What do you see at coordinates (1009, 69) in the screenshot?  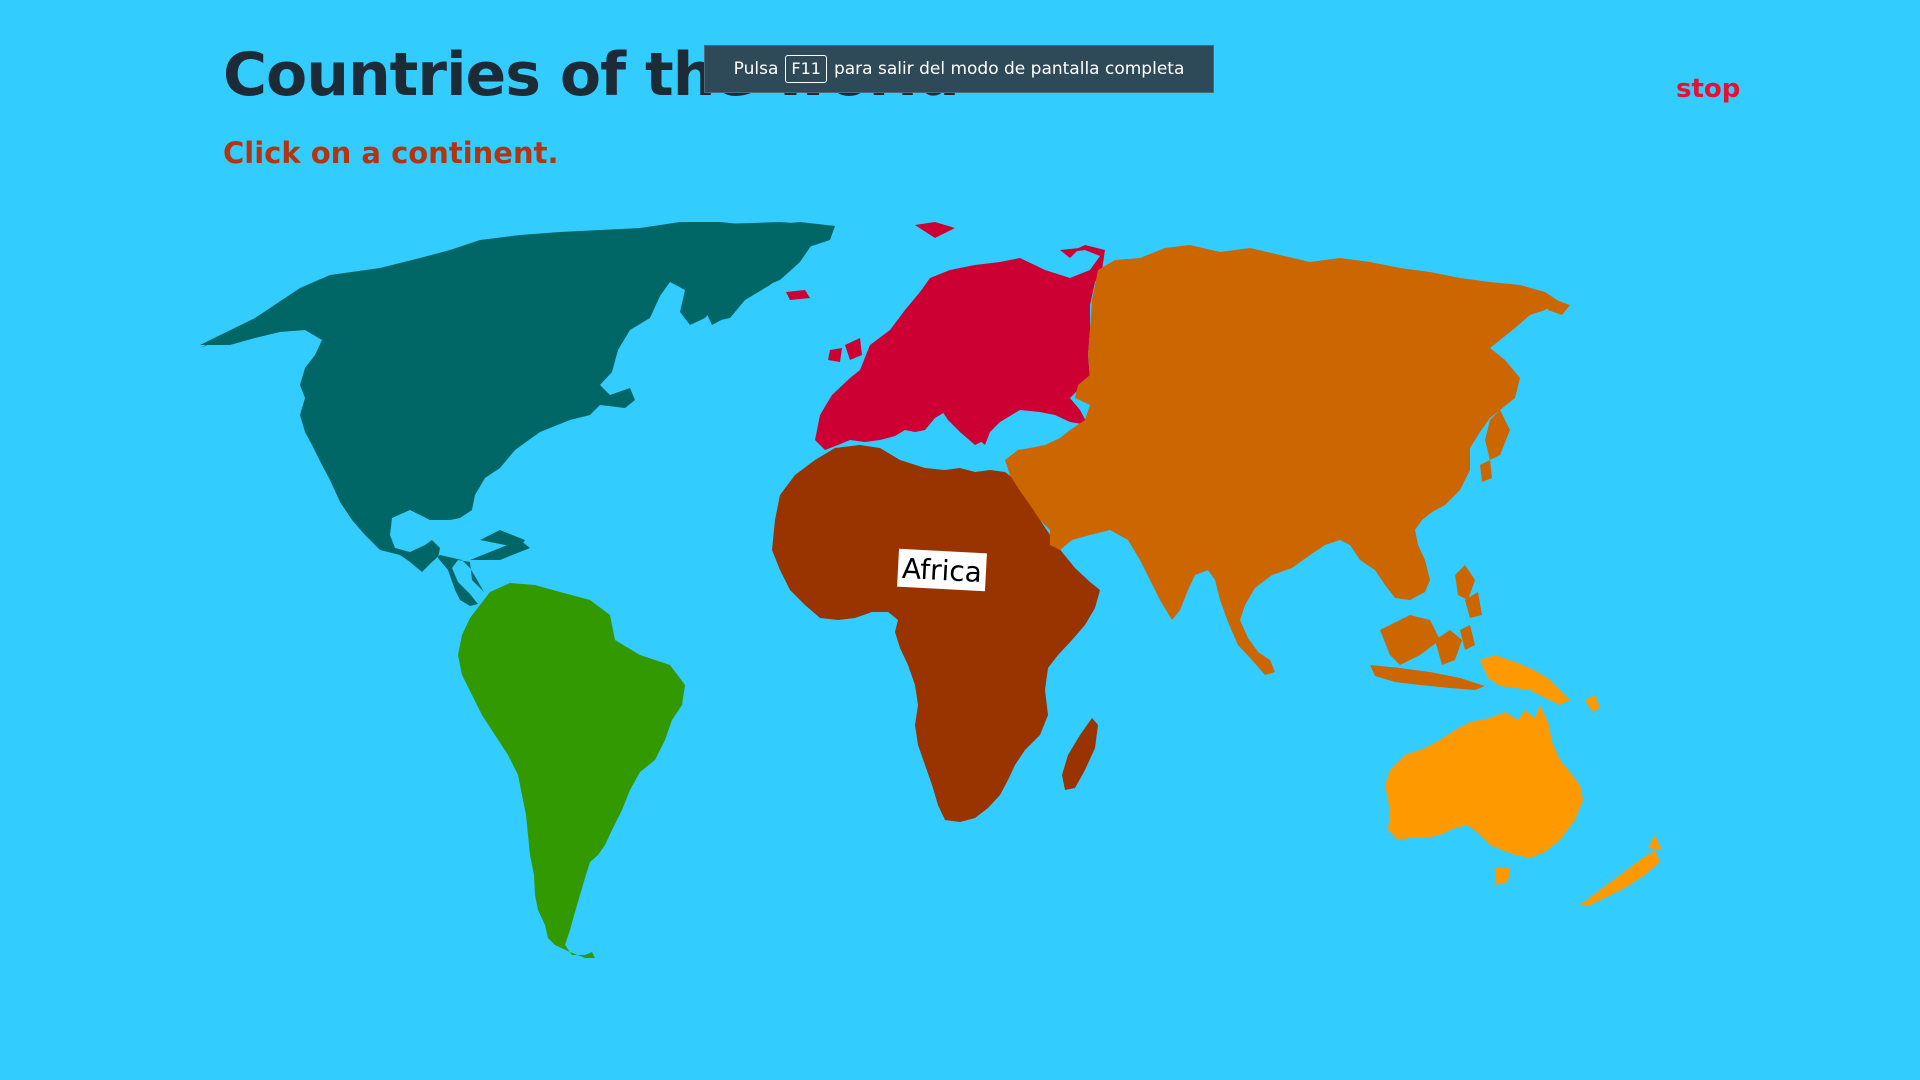 I see `fullscreen-notice-after: para salir del modo de pantalla completa` at bounding box center [1009, 69].